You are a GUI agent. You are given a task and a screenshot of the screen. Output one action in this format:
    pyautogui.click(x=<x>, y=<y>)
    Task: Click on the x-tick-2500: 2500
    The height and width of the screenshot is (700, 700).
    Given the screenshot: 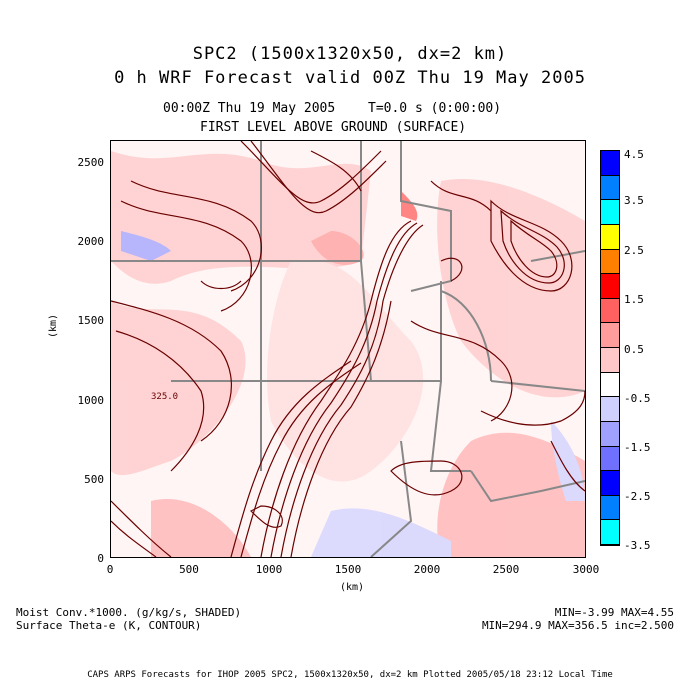 What is the action you would take?
    pyautogui.click(x=506, y=569)
    